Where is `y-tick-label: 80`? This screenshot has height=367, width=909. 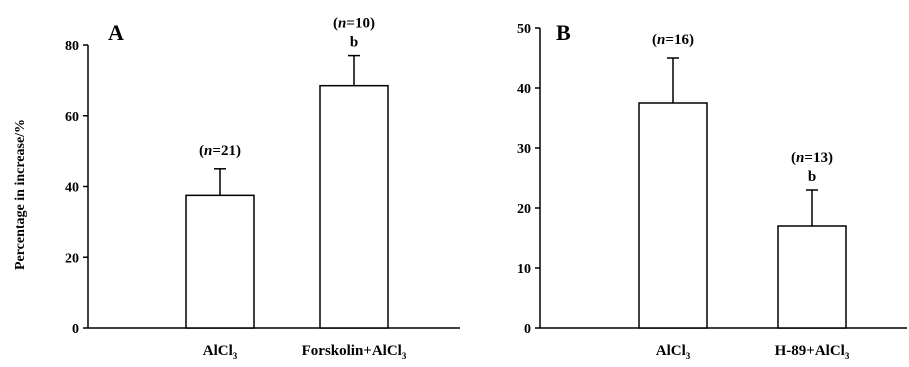 y-tick-label: 80 is located at coordinates (72, 46).